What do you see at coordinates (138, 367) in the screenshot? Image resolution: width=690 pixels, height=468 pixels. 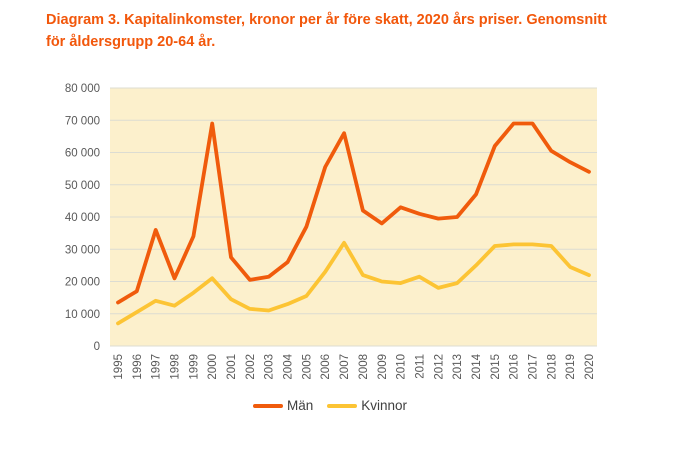 I see `x-tick-label: 1996` at bounding box center [138, 367].